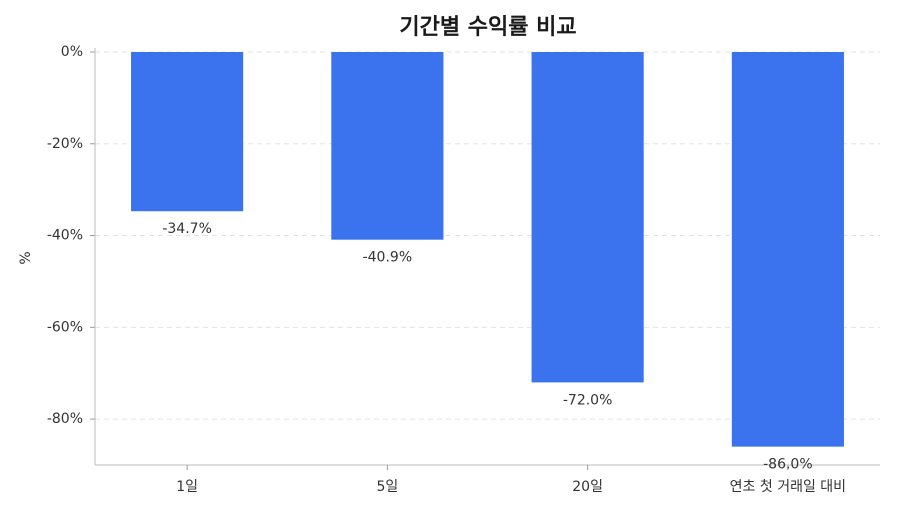 This screenshot has width=900, height=514. I want to click on y-tick-label: 0%, so click(72, 52).